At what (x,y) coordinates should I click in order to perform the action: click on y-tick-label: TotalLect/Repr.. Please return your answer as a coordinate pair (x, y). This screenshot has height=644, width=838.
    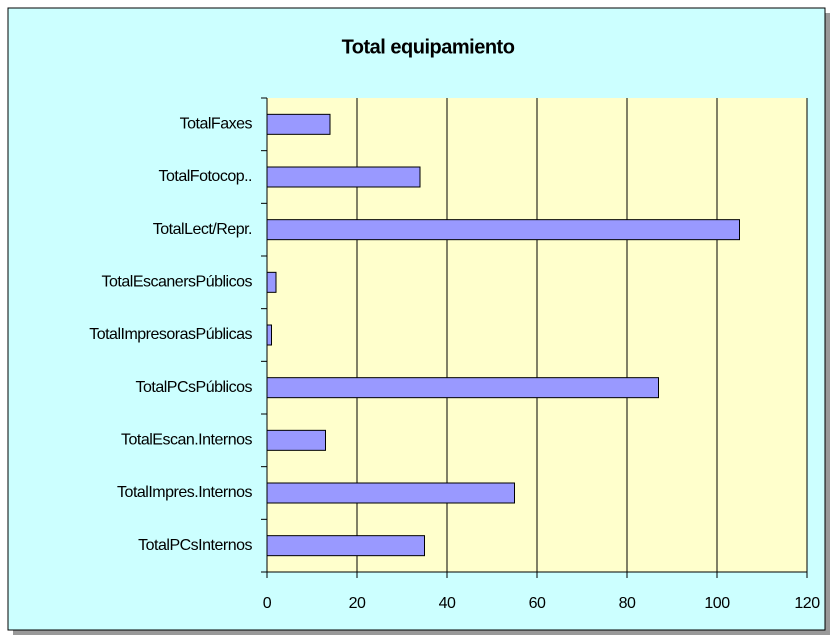
    Looking at the image, I should click on (202, 229).